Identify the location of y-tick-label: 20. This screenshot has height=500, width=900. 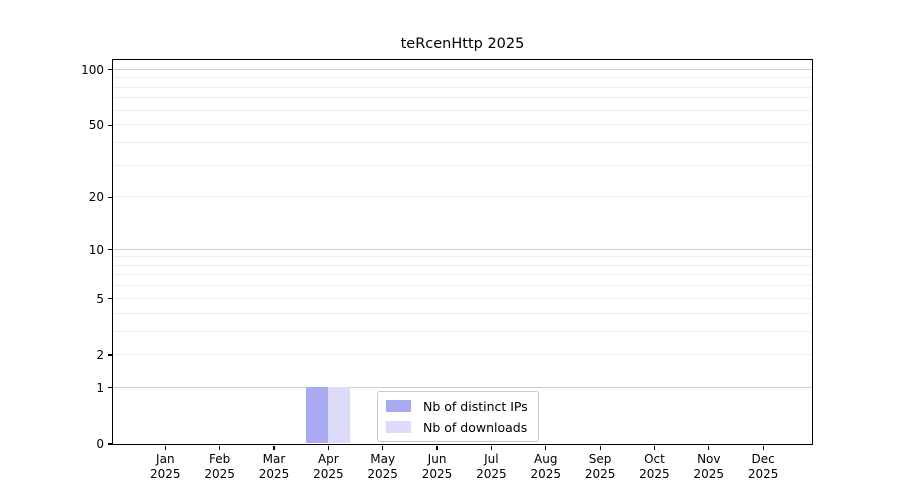
(96, 197).